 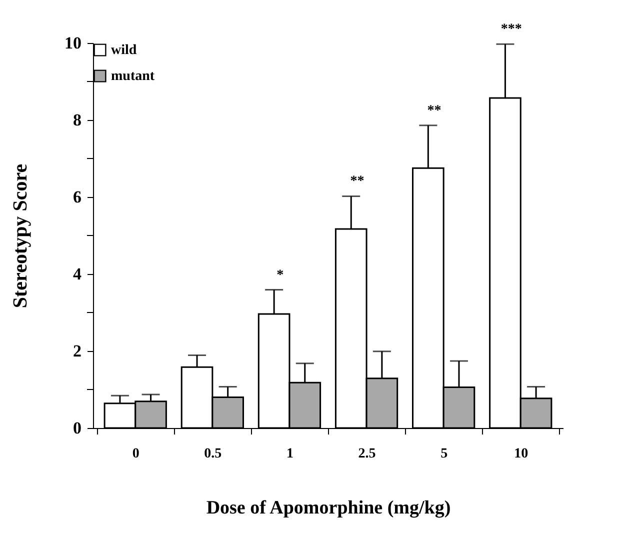 What do you see at coordinates (133, 76) in the screenshot?
I see `legend-label: mutant` at bounding box center [133, 76].